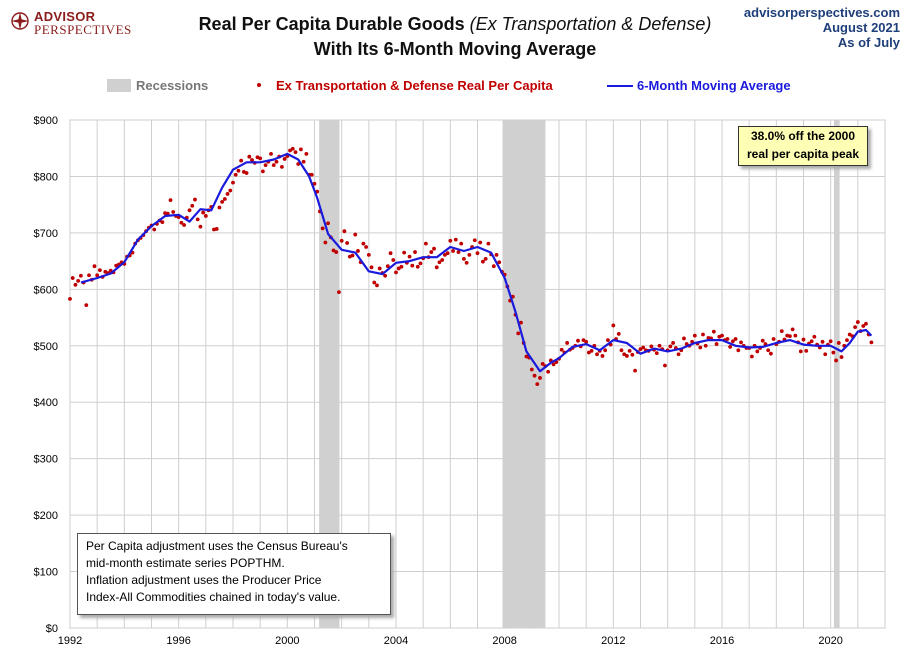  Describe the element at coordinates (803, 146) in the screenshot. I see `peak-annotation: 38.0% off the 2000 real per capita peak` at that location.